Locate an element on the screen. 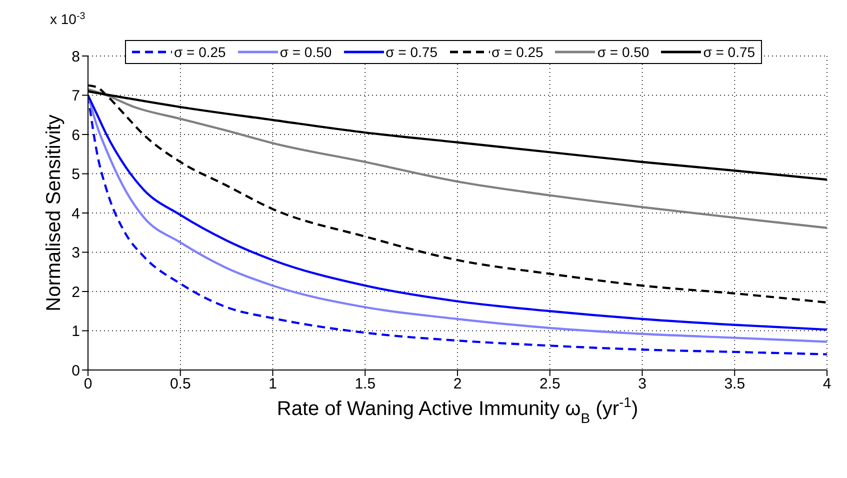  y-axis-title: Normalised Sensitivity is located at coordinates (54, 213).